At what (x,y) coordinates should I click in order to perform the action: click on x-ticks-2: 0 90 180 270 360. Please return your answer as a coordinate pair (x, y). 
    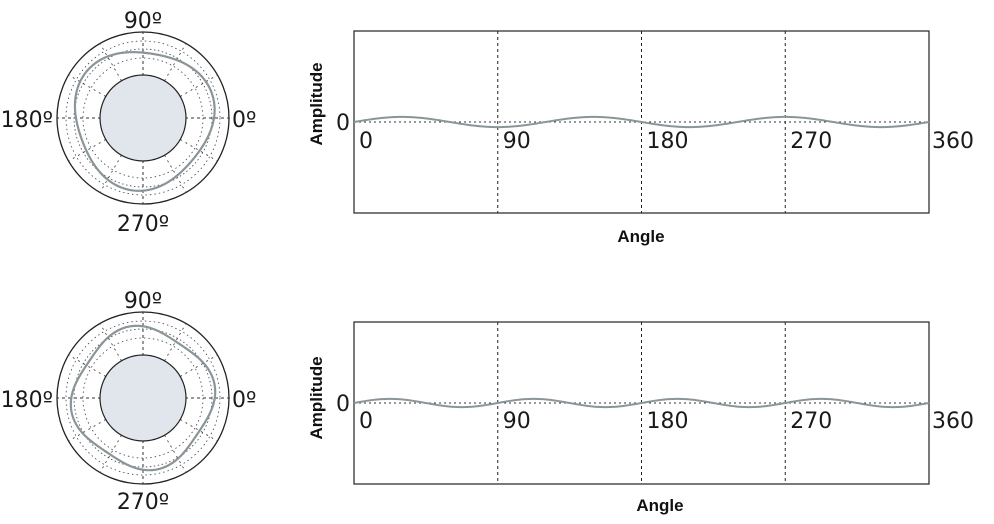
    Looking at the image, I should click on (666, 421).